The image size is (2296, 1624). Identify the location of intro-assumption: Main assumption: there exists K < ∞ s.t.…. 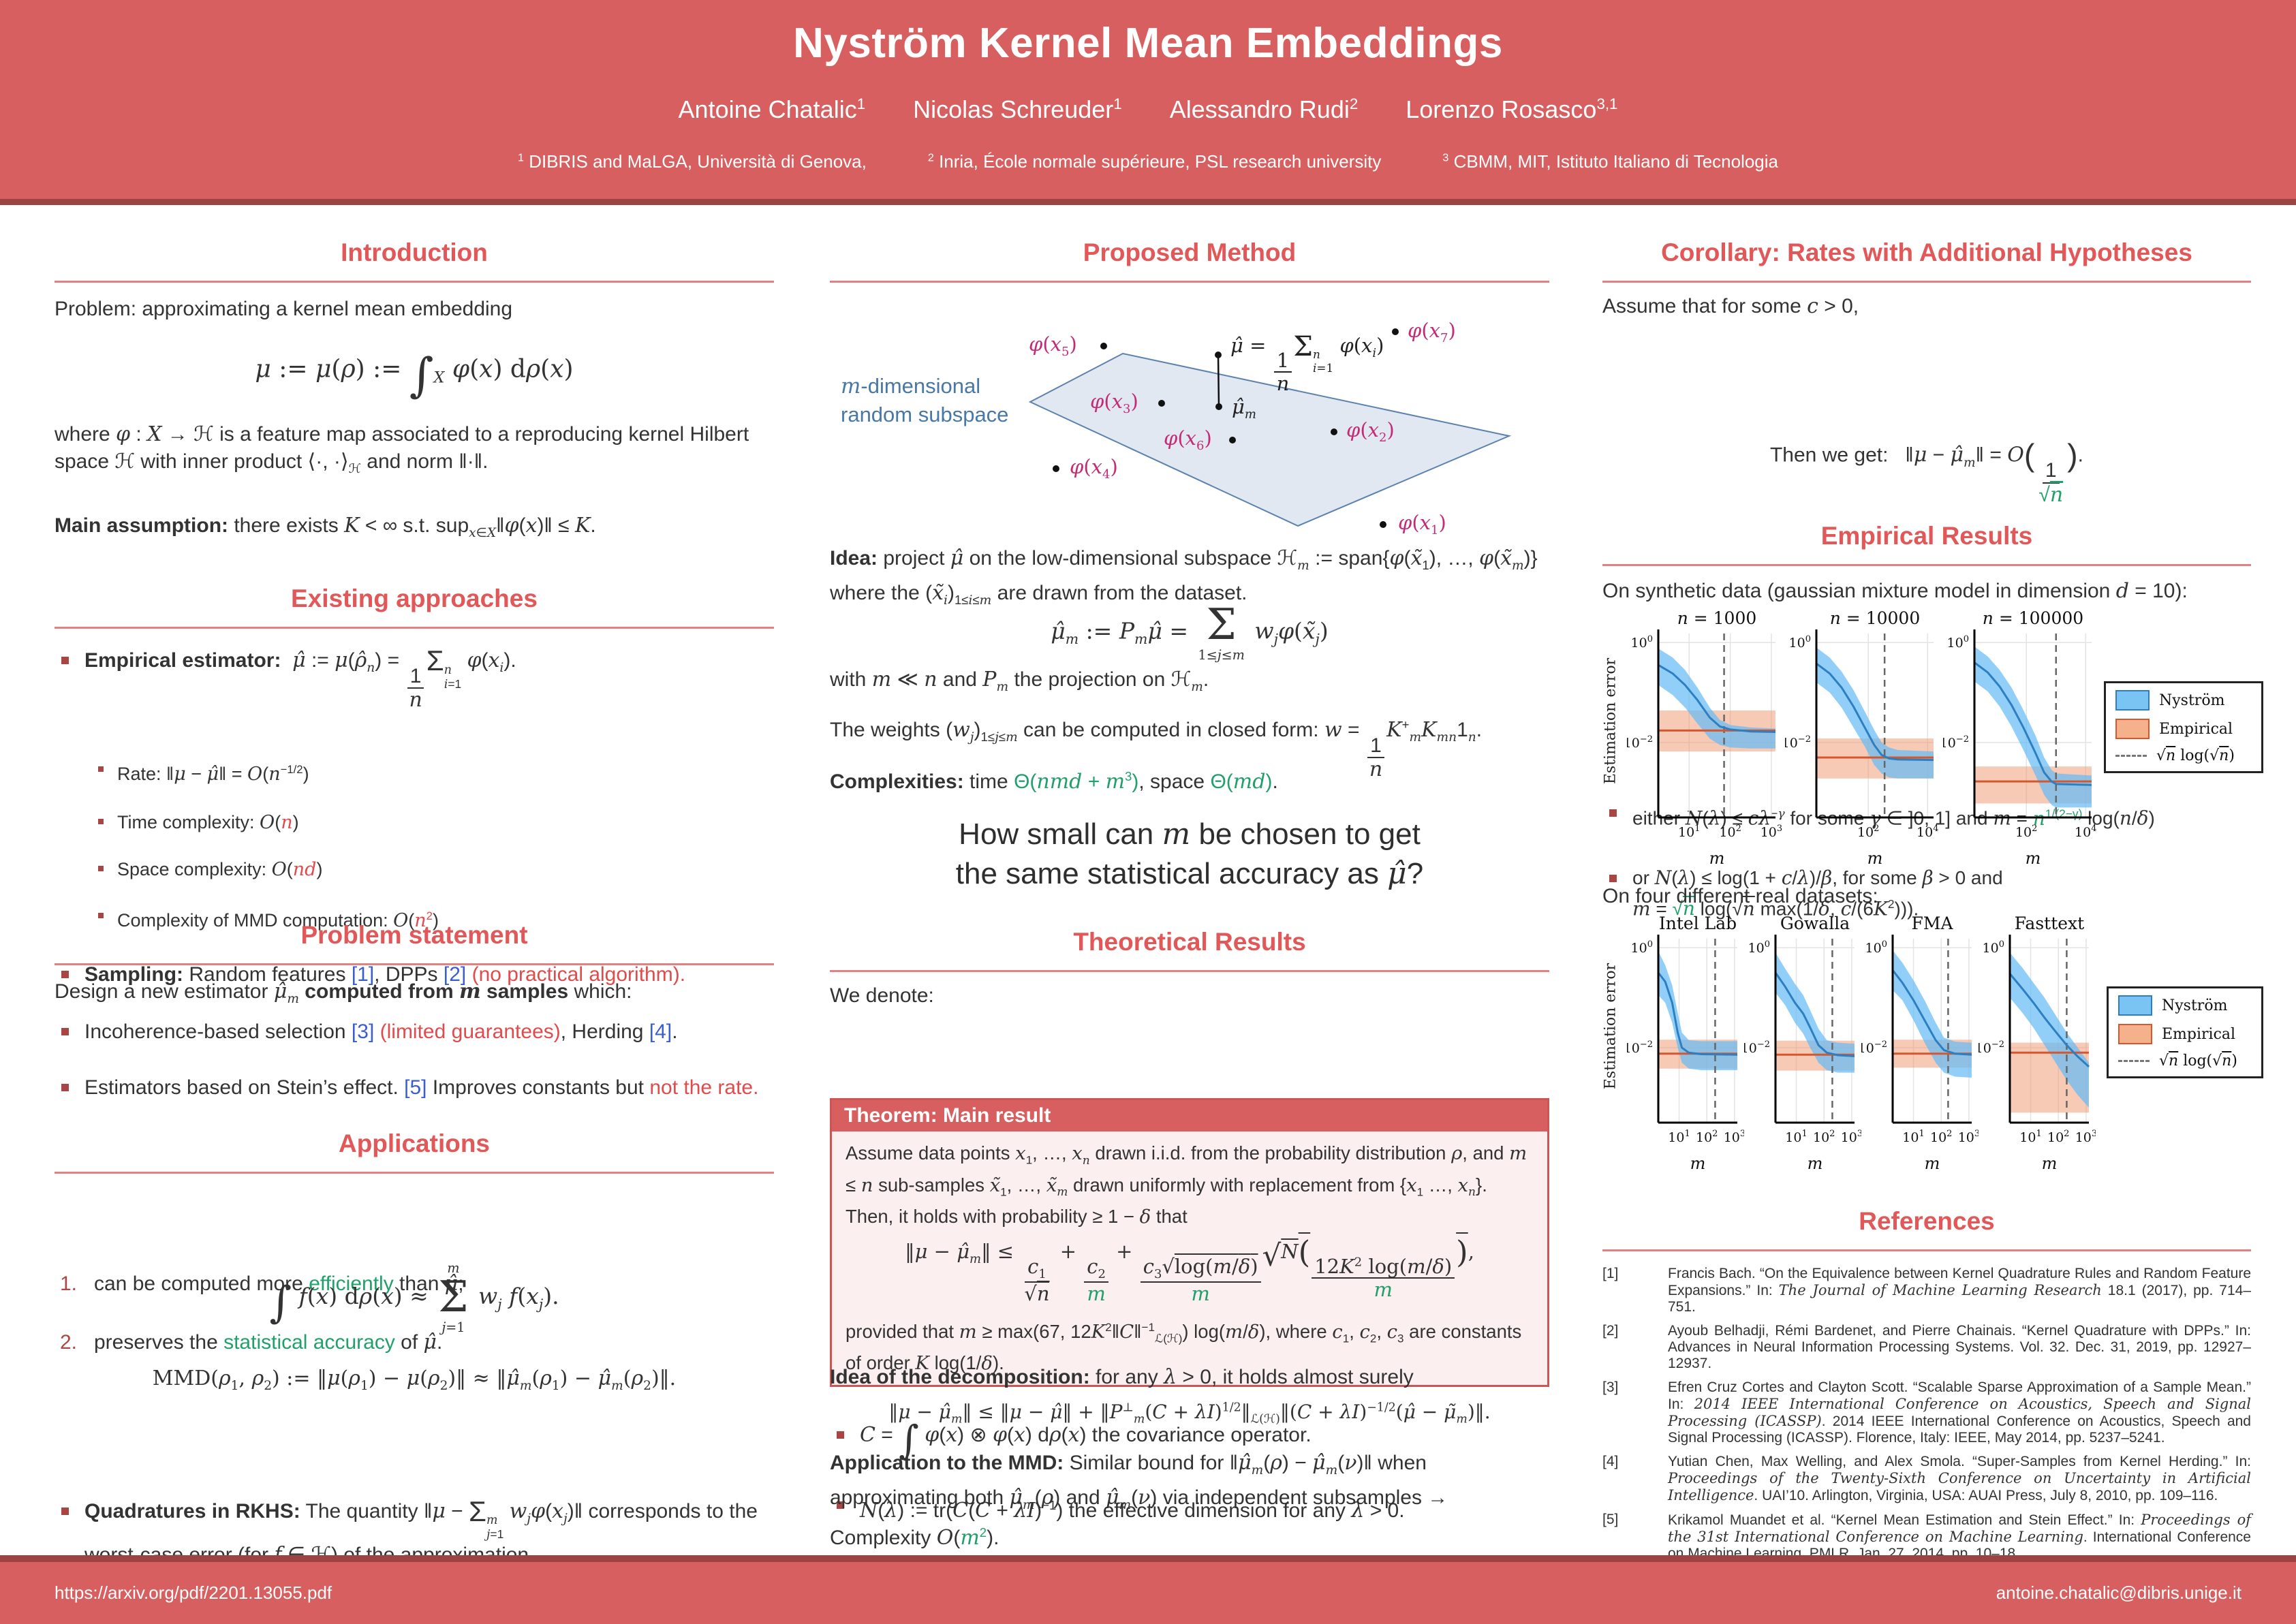
(326, 527).